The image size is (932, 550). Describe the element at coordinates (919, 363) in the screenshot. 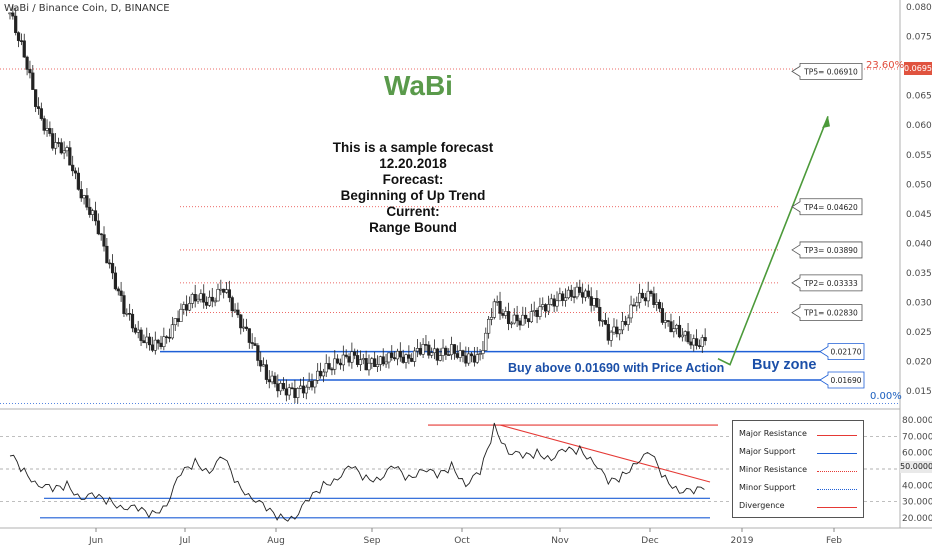

I see `y-tick-label: 0.02000` at that location.